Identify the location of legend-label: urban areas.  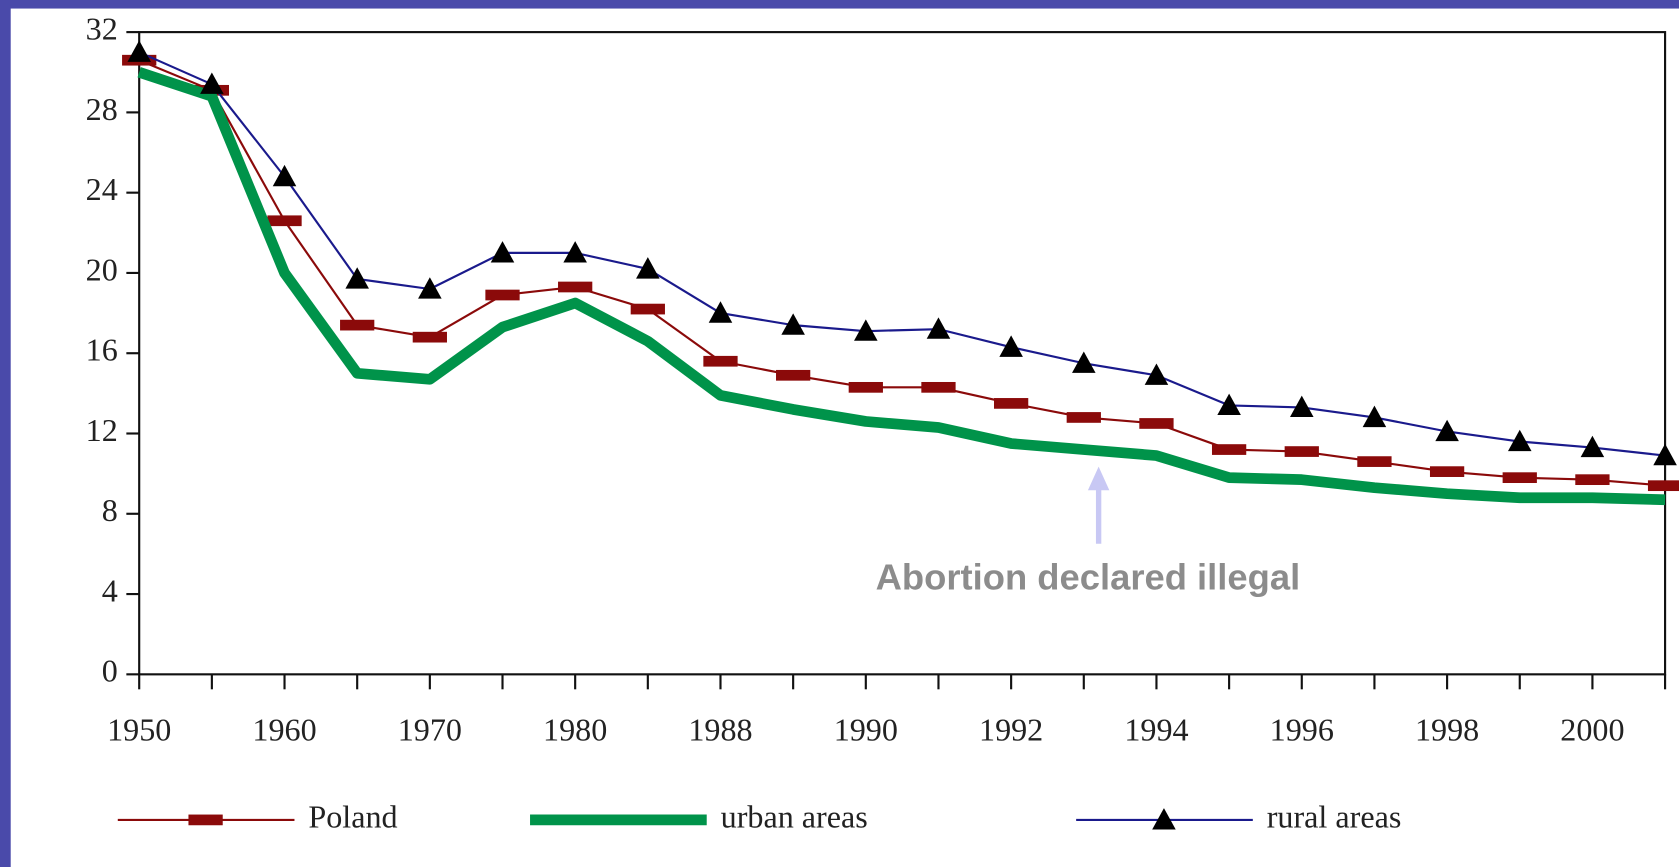
(794, 816).